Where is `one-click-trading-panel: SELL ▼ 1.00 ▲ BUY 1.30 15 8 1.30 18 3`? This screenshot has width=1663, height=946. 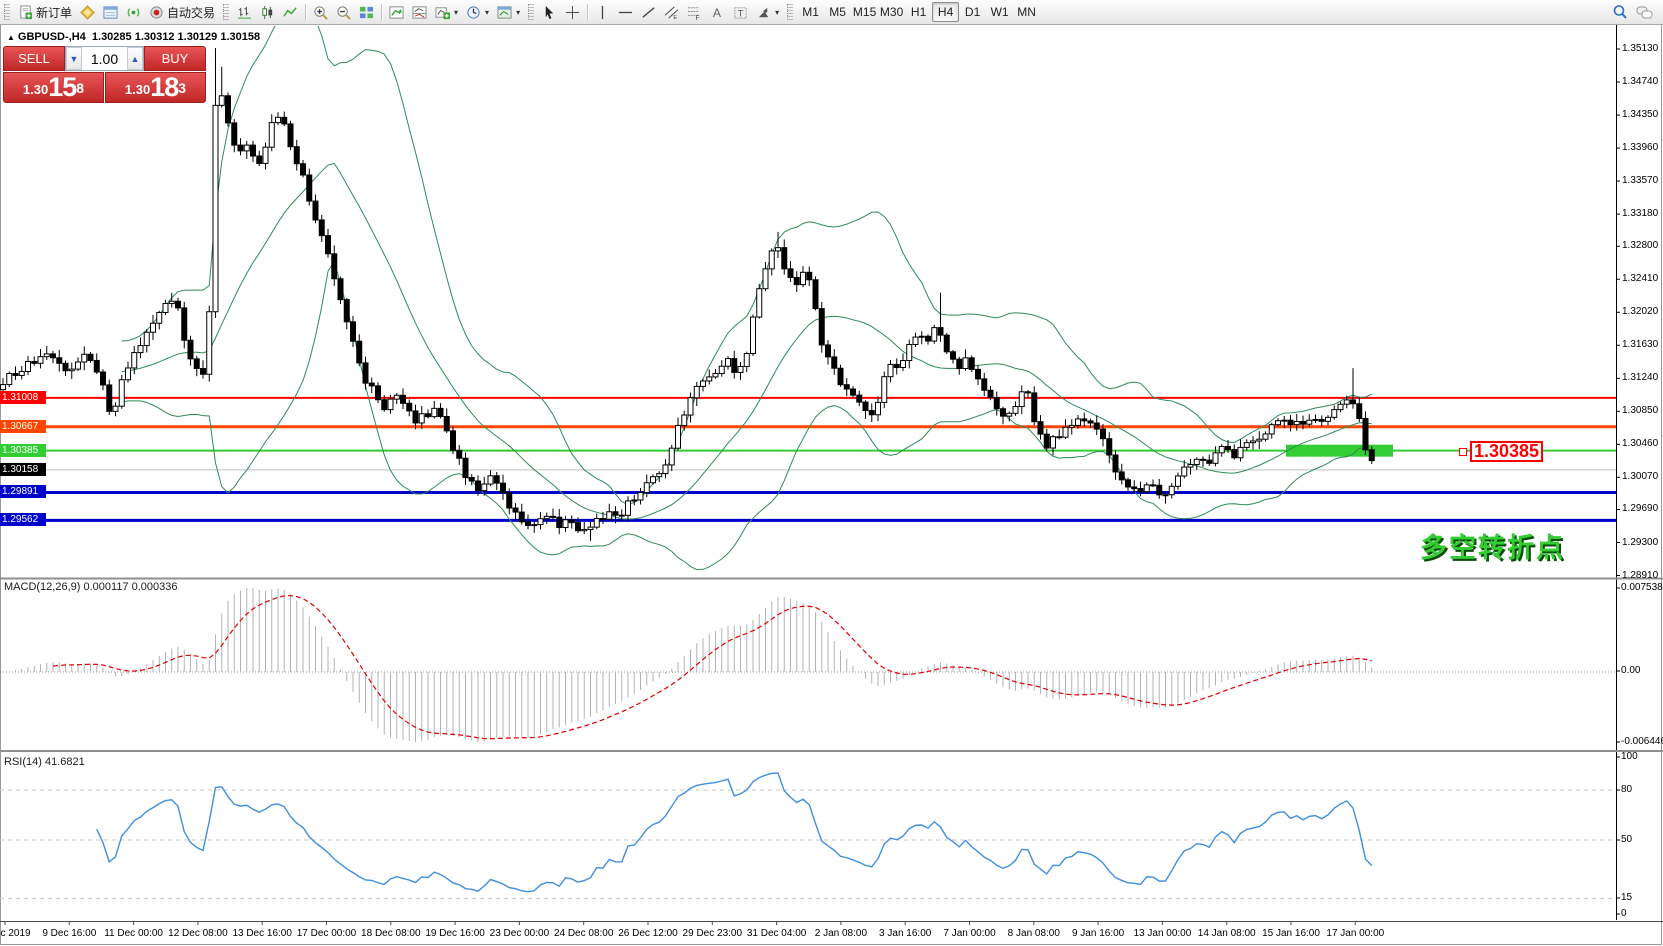
one-click-trading-panel: SELL ▼ 1.00 ▲ BUY 1.30 15 8 1.30 18 3 is located at coordinates (104, 74).